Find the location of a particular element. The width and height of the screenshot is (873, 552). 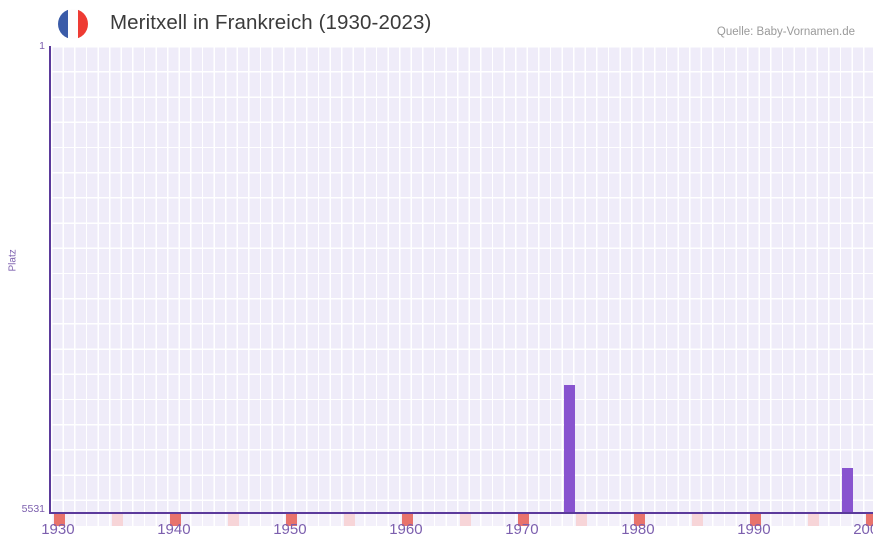

x-axis-tick-1990: 1990 is located at coordinates (754, 529).